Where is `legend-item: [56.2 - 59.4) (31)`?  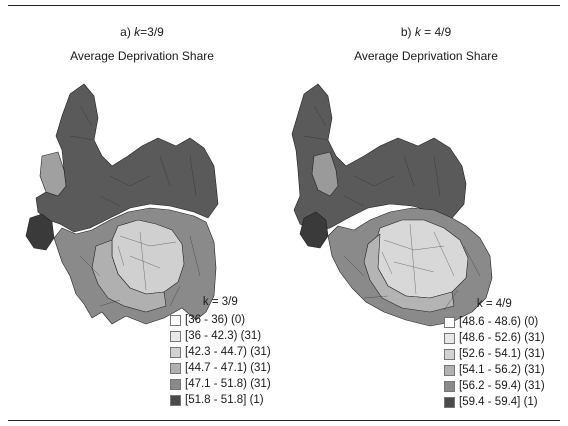
legend-item: [56.2 - 59.4) (31) is located at coordinates (494, 386).